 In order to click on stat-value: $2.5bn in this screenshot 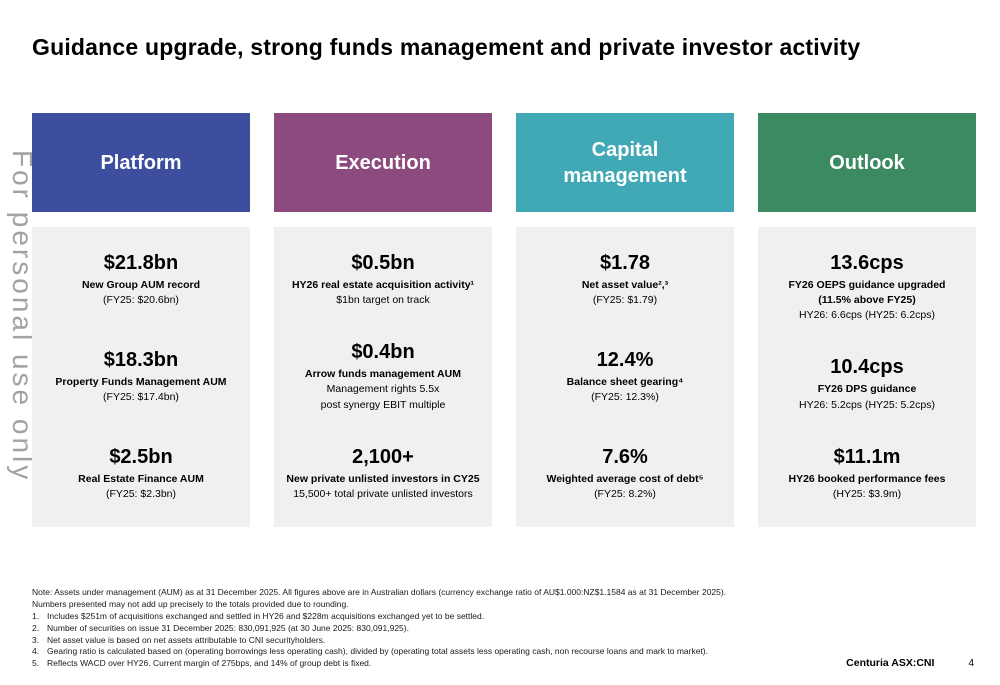, I will do `click(141, 456)`.